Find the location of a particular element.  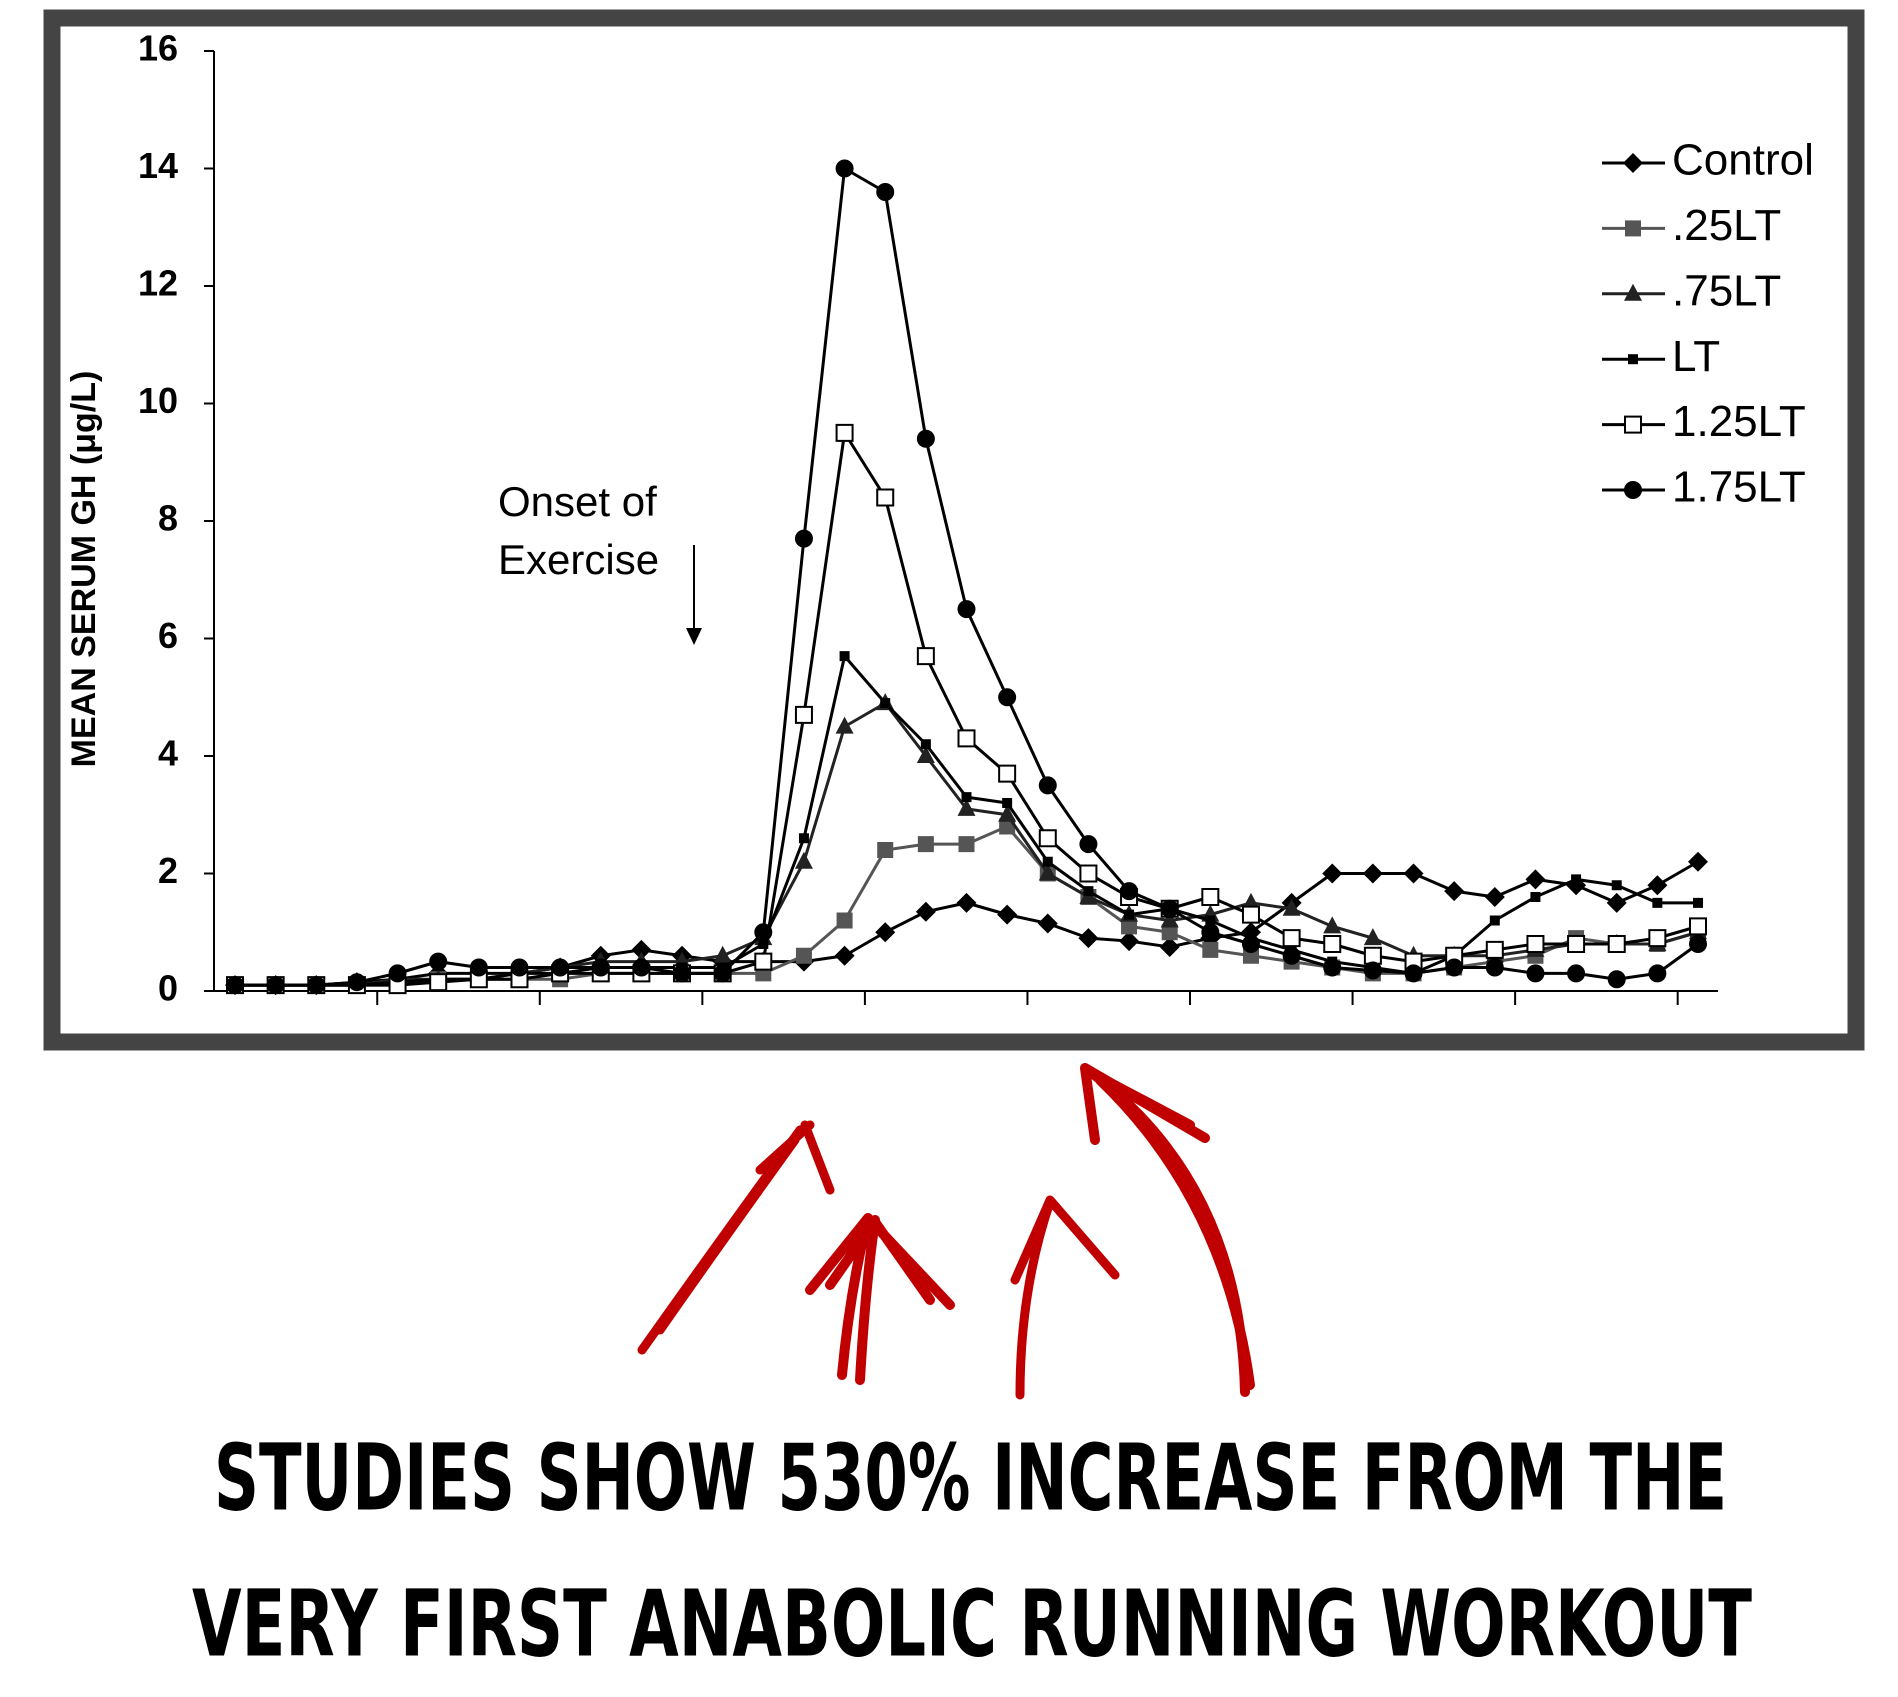

legend-label: 1.75LT is located at coordinates (1739, 487).